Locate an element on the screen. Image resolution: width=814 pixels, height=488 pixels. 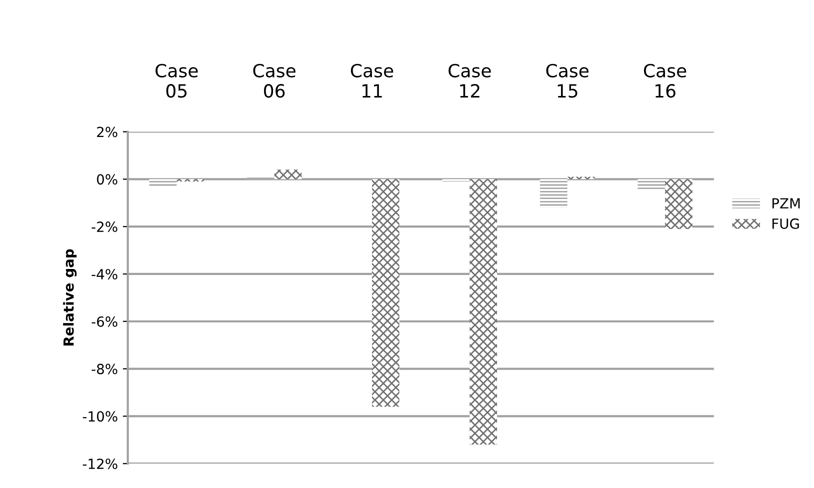
x-tick-label: Case 11 is located at coordinates (372, 81).